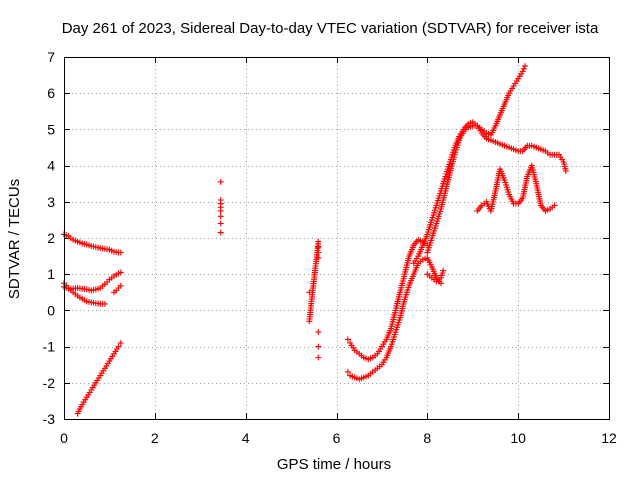 The height and width of the screenshot is (480, 640). I want to click on series-d, so click(117, 289).